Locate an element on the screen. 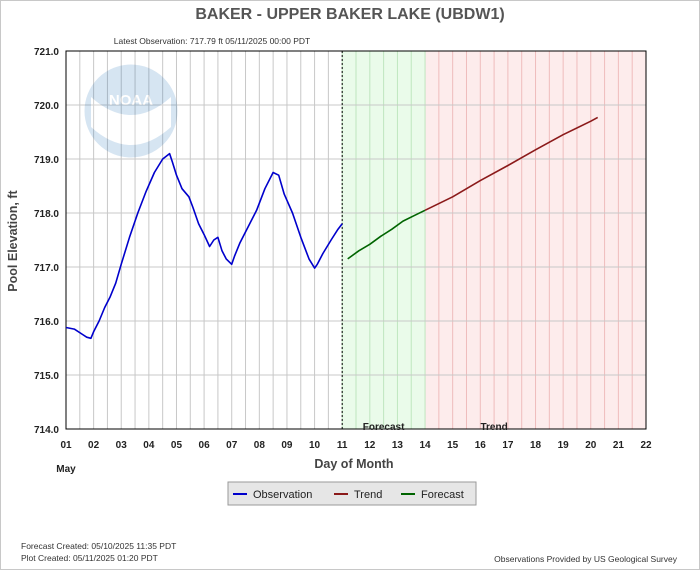 This screenshot has width=700, height=571. legend-item-observation: Observation is located at coordinates (272, 495).